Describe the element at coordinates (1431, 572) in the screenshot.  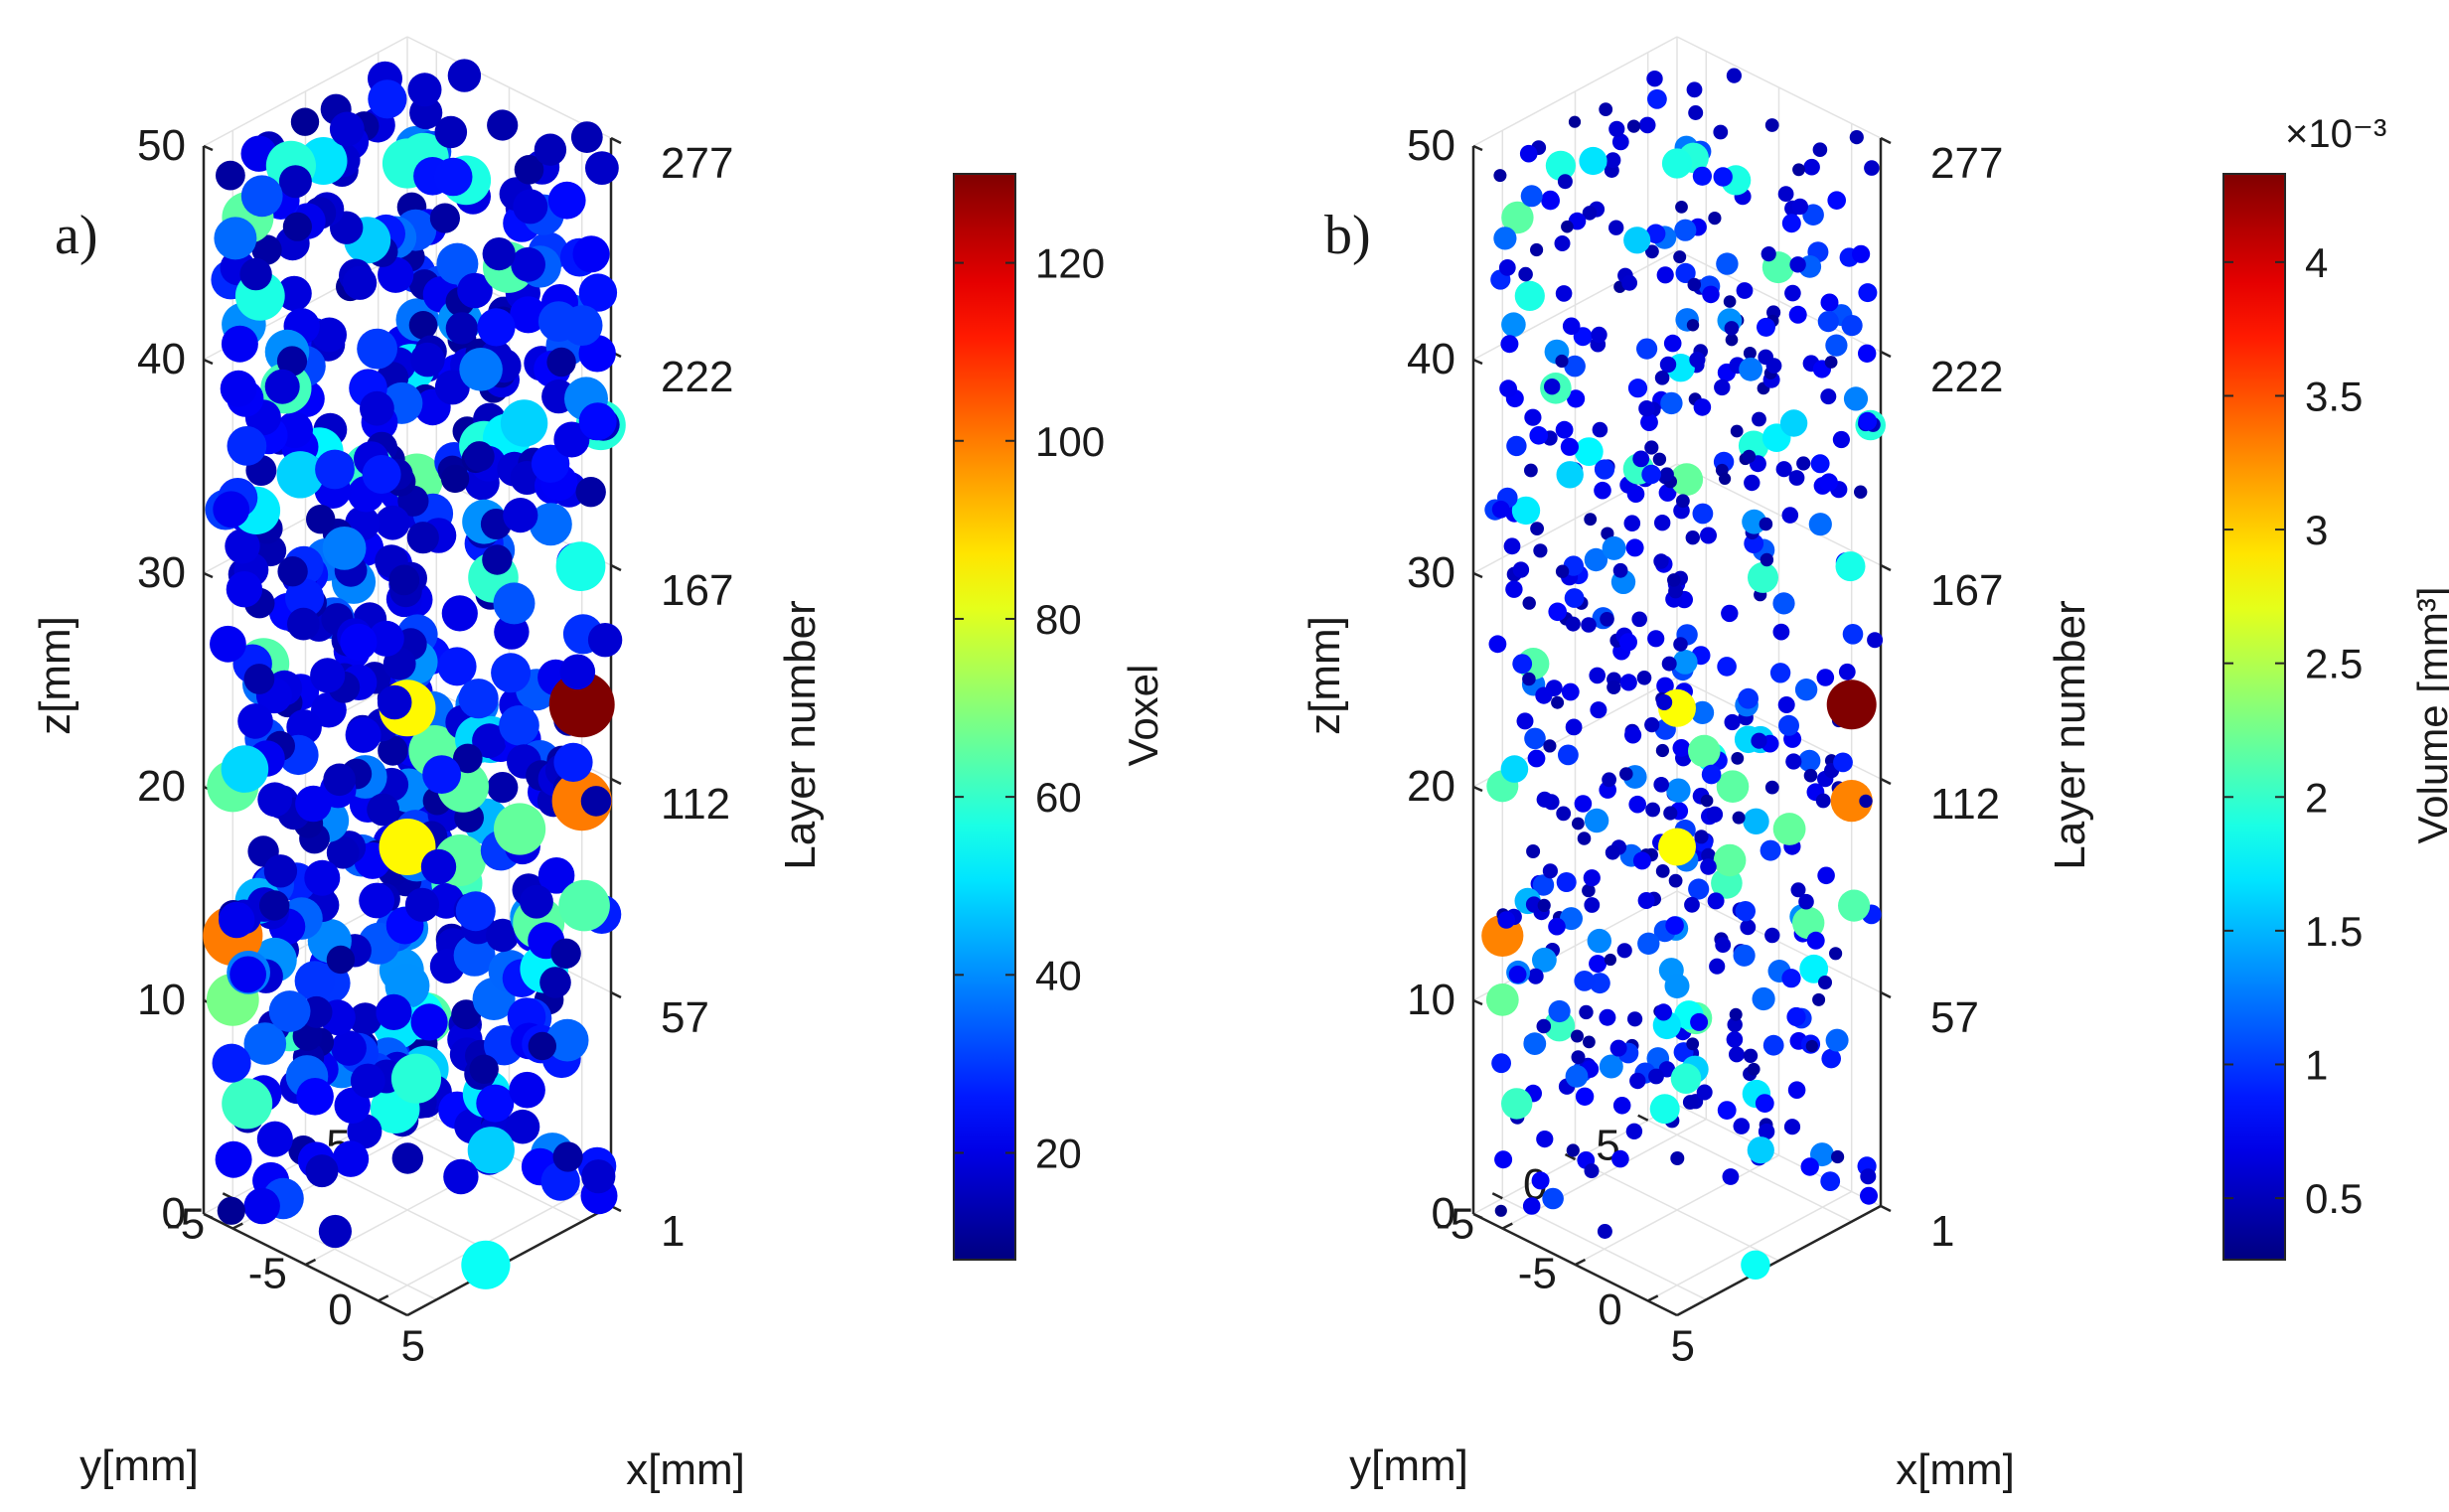
I see `z-tick-label: 30` at that location.